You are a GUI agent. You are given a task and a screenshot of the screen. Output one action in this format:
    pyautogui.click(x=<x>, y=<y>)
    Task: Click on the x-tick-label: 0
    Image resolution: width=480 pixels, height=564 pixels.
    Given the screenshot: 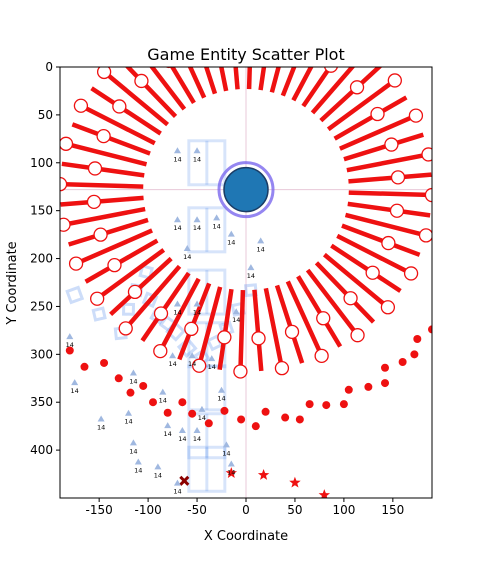 What is the action you would take?
    pyautogui.click(x=246, y=510)
    